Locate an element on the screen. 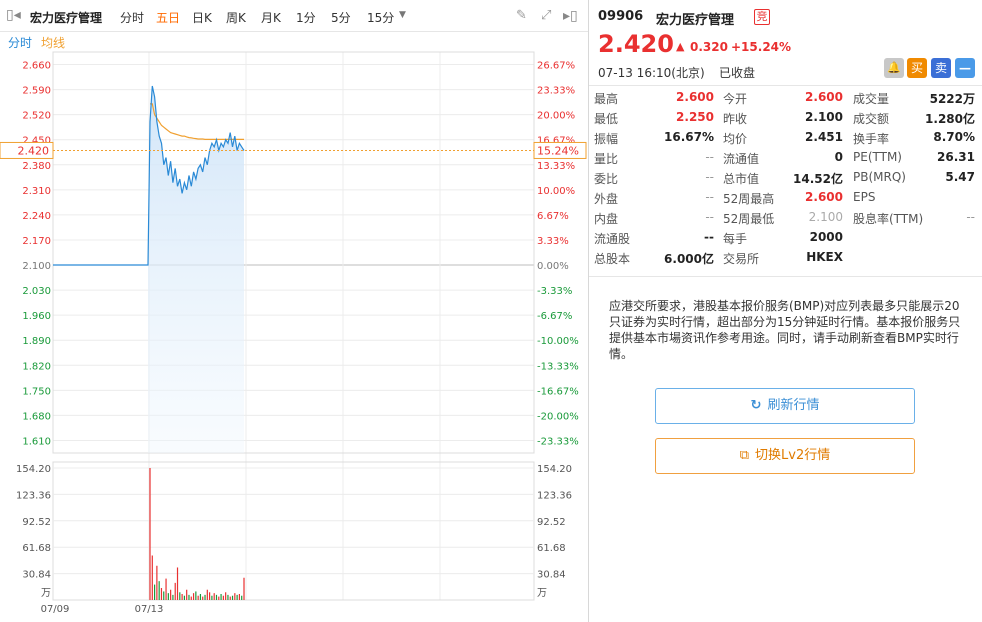 The image size is (982, 622). price-tick-label: 1.890 is located at coordinates (36, 341).